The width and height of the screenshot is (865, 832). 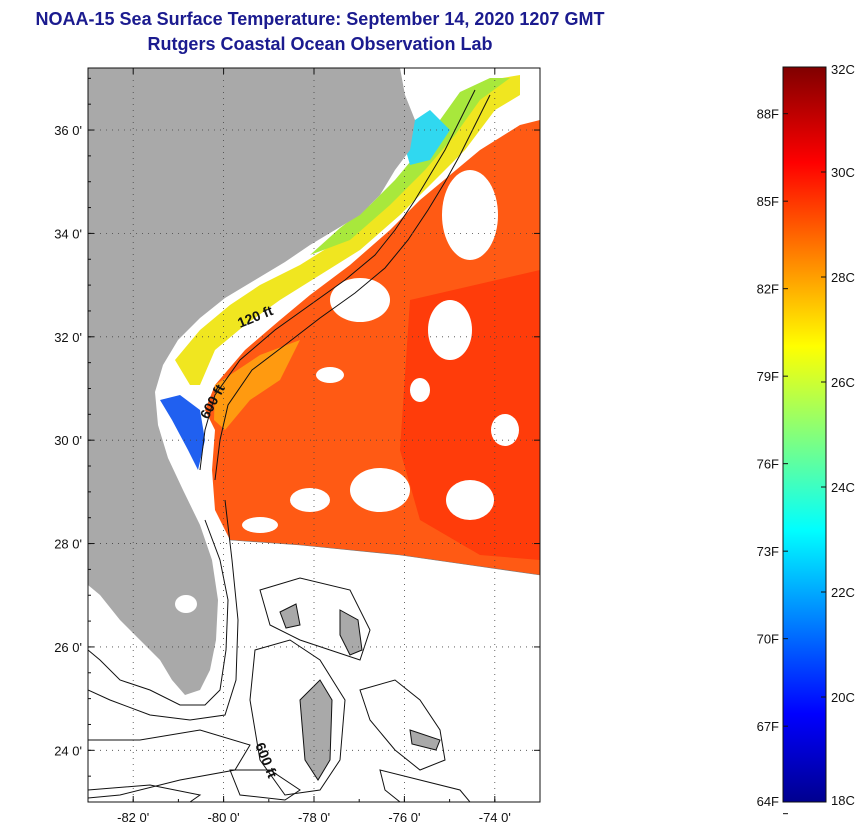 I want to click on contour-120ft-florida, so click(x=158, y=612).